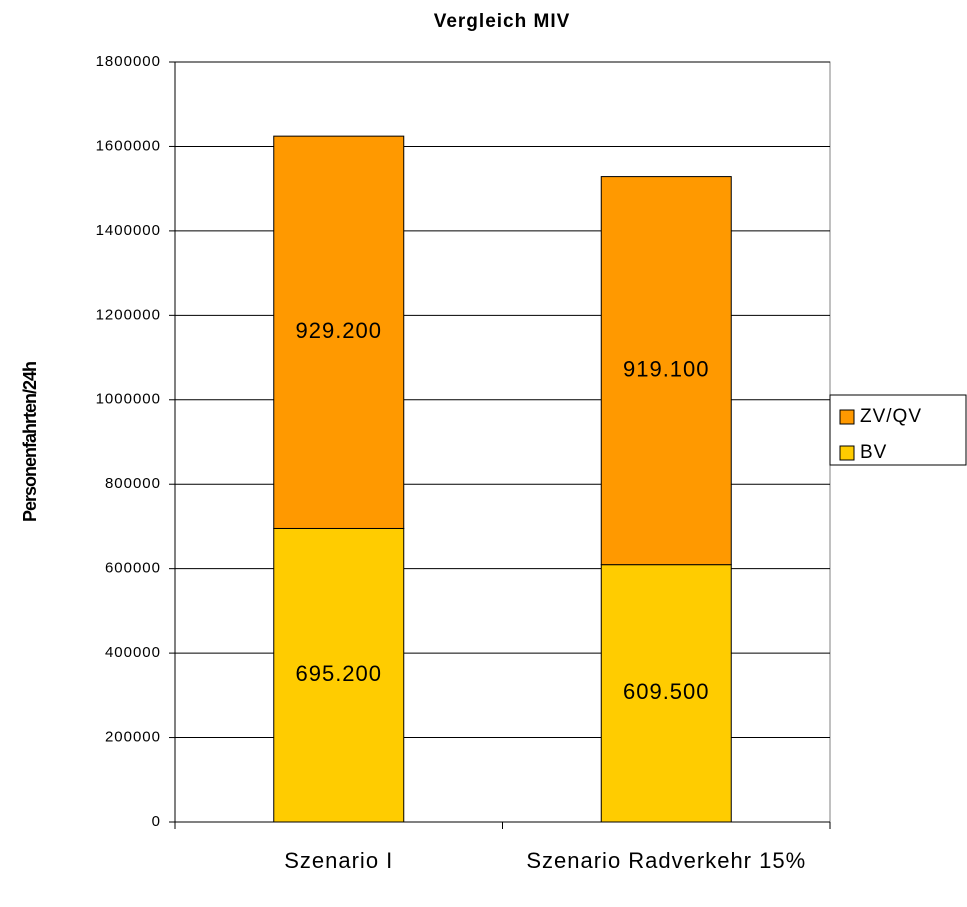  I want to click on data-label: 929.200, so click(338, 330).